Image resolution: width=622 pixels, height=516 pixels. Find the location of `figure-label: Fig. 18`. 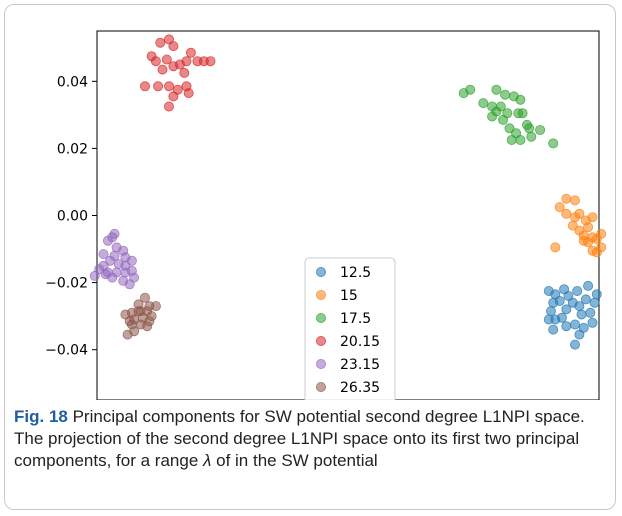

figure-label: Fig. 18 is located at coordinates (41, 416).